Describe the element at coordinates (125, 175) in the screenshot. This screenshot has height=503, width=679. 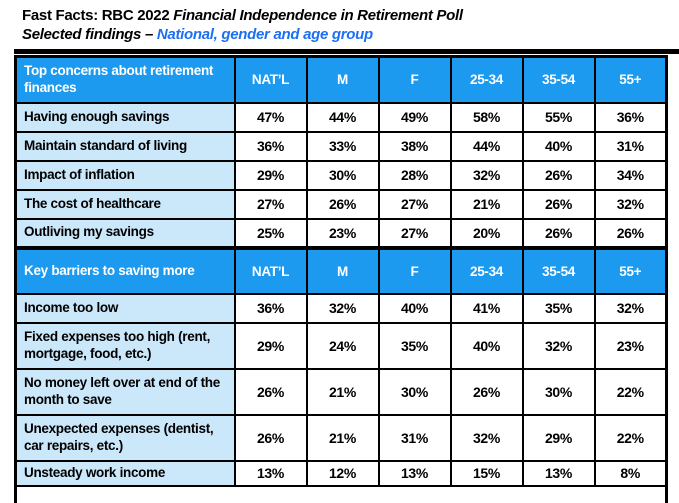
I see `row-label: Impact of inflation` at that location.